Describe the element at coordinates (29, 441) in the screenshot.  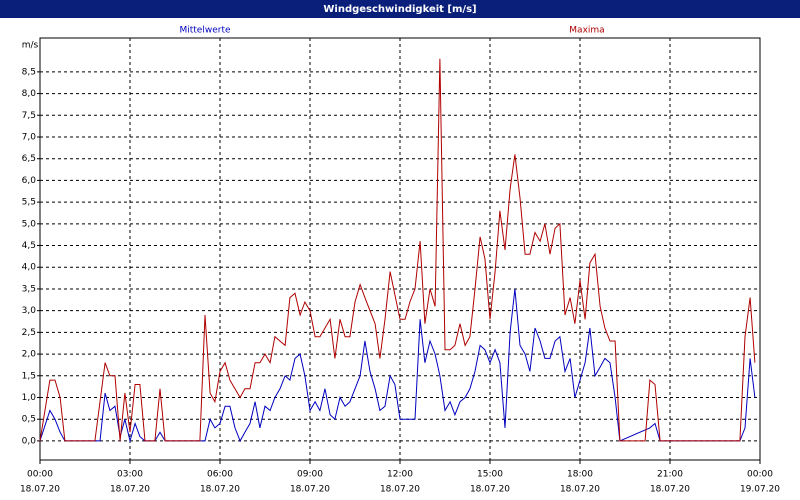
I see `y-tick-label: 0,0` at that location.